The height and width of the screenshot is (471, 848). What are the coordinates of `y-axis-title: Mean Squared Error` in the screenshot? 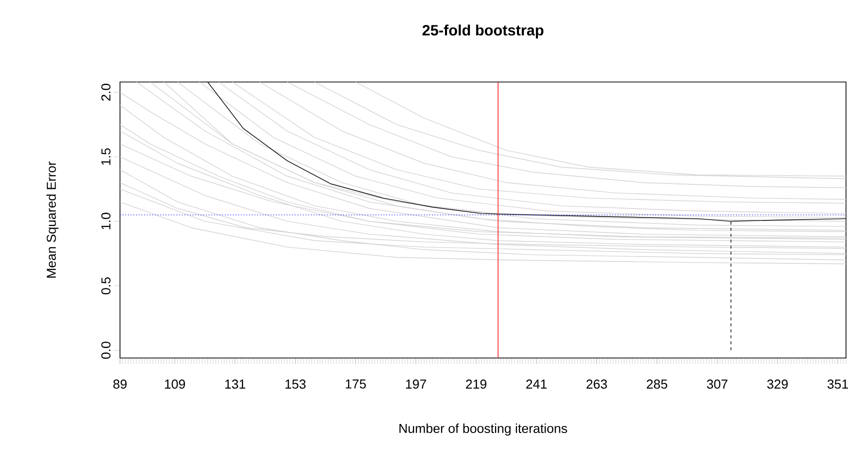 It's located at (52, 220).